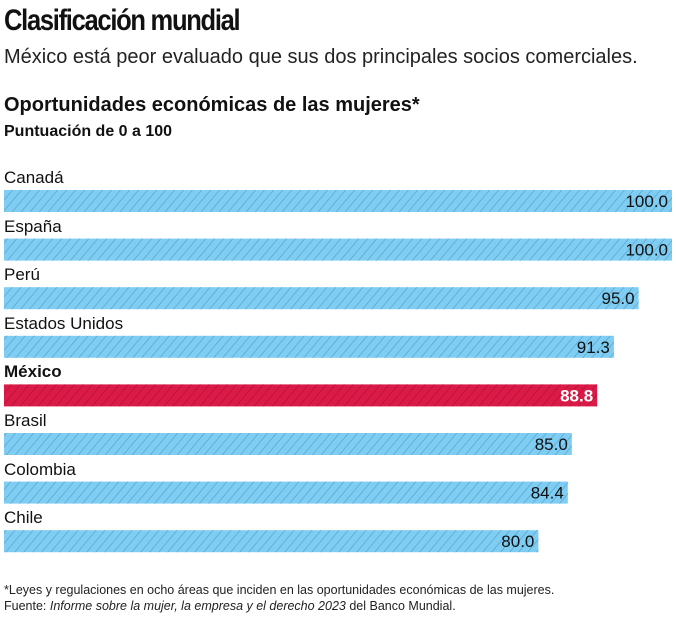  What do you see at coordinates (27, 606) in the screenshot?
I see `source-prefix: Fuente:` at bounding box center [27, 606].